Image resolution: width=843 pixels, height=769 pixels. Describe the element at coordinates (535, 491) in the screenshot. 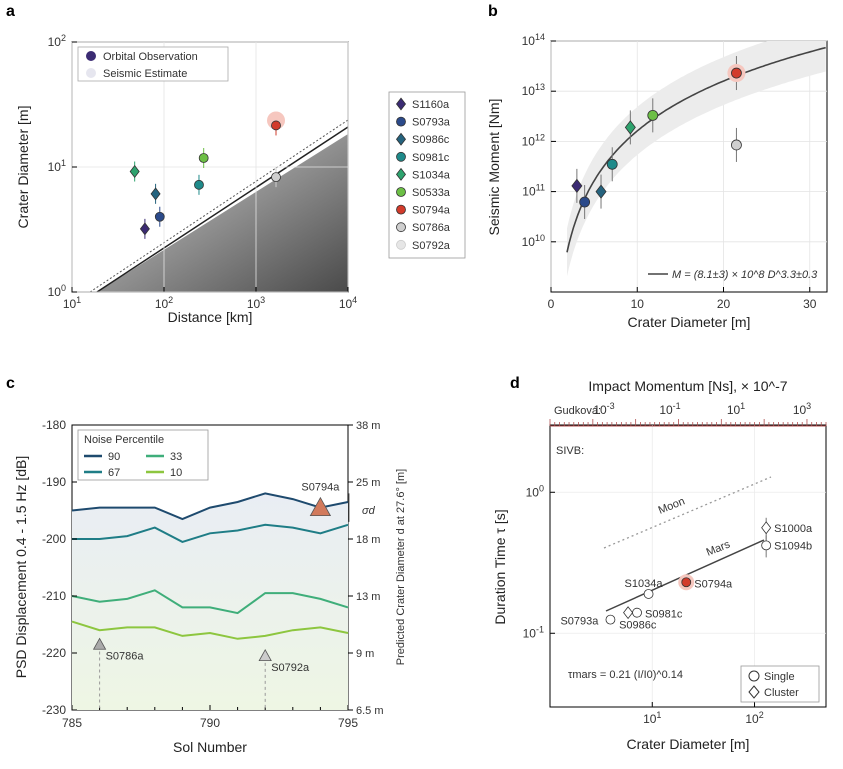

I see `panel-d-ytick-label: 100` at that location.